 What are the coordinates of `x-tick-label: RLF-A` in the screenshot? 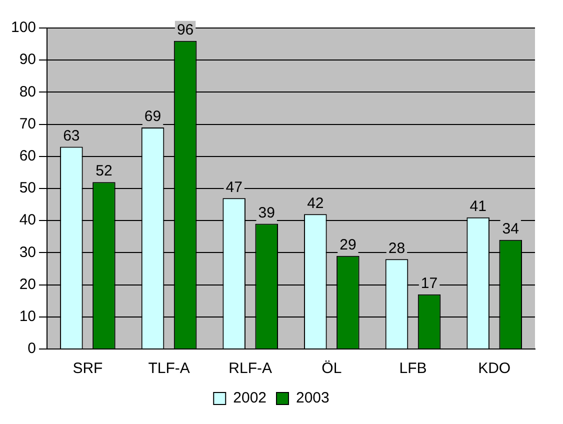 It's located at (250, 369).